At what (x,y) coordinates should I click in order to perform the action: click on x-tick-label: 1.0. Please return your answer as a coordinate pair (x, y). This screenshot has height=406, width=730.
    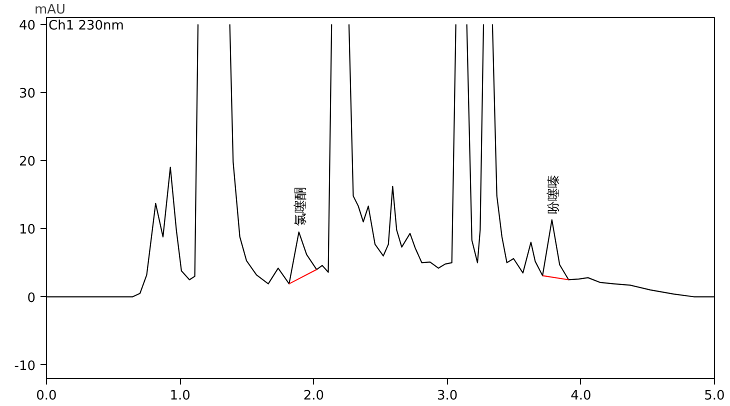
    Looking at the image, I should click on (180, 396).